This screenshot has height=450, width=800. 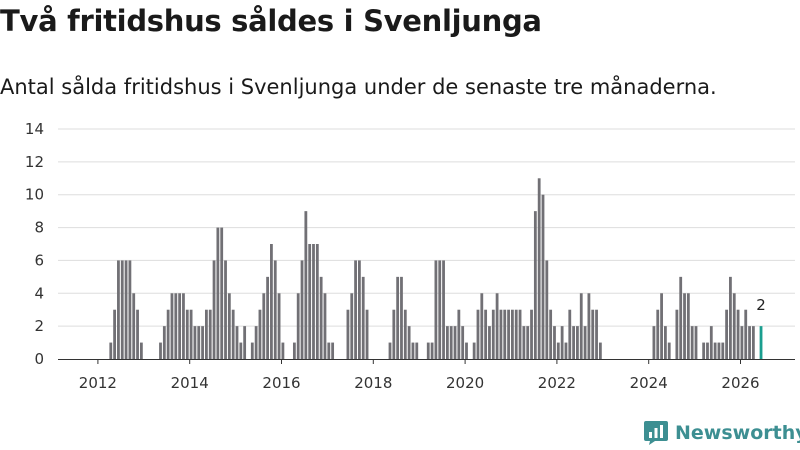 I want to click on latest-value-label: 2, so click(x=761, y=305).